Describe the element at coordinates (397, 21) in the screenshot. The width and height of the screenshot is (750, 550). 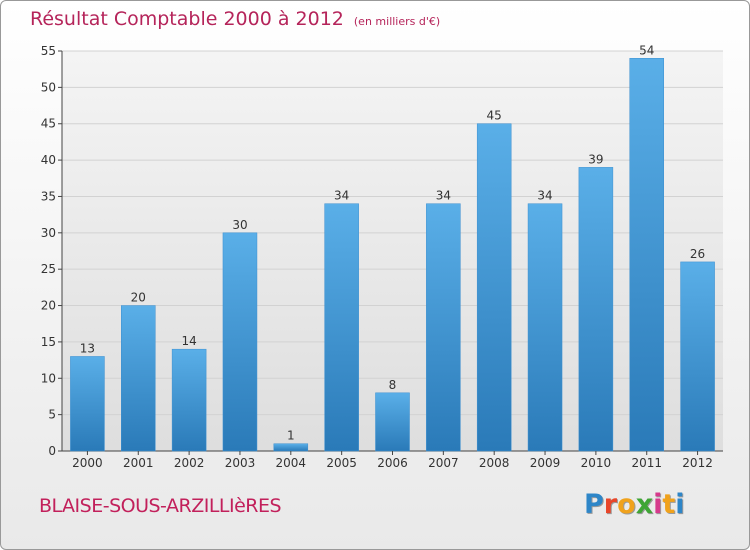
I see `chart-subtitle: (en milliers d'€)` at that location.